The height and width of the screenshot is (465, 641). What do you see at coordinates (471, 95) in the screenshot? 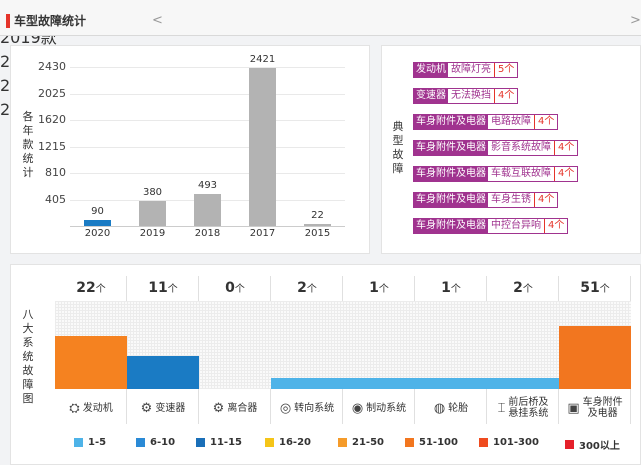
I see `fault-description: 无法换挡` at bounding box center [471, 95].